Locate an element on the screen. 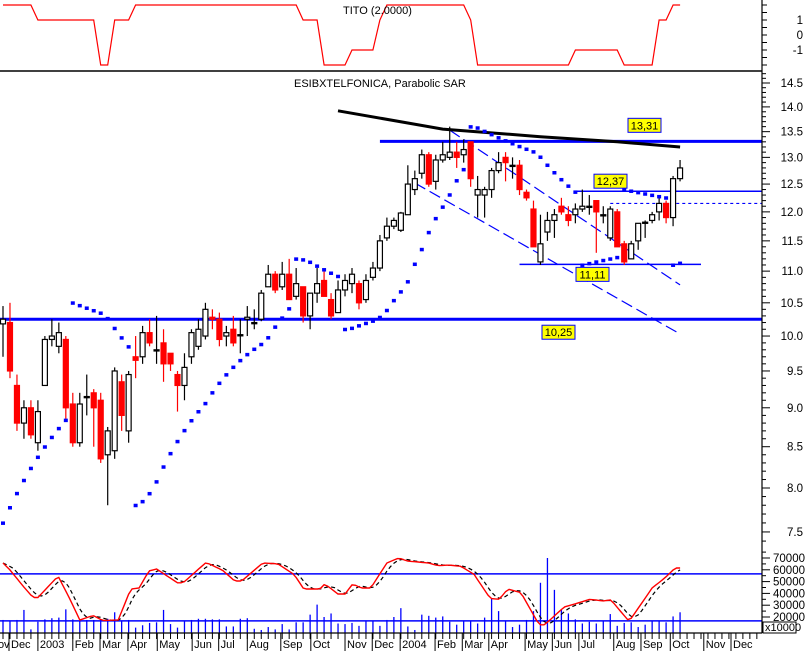 The width and height of the screenshot is (808, 651). tito-title: TITO (2.0000) is located at coordinates (377, 11).